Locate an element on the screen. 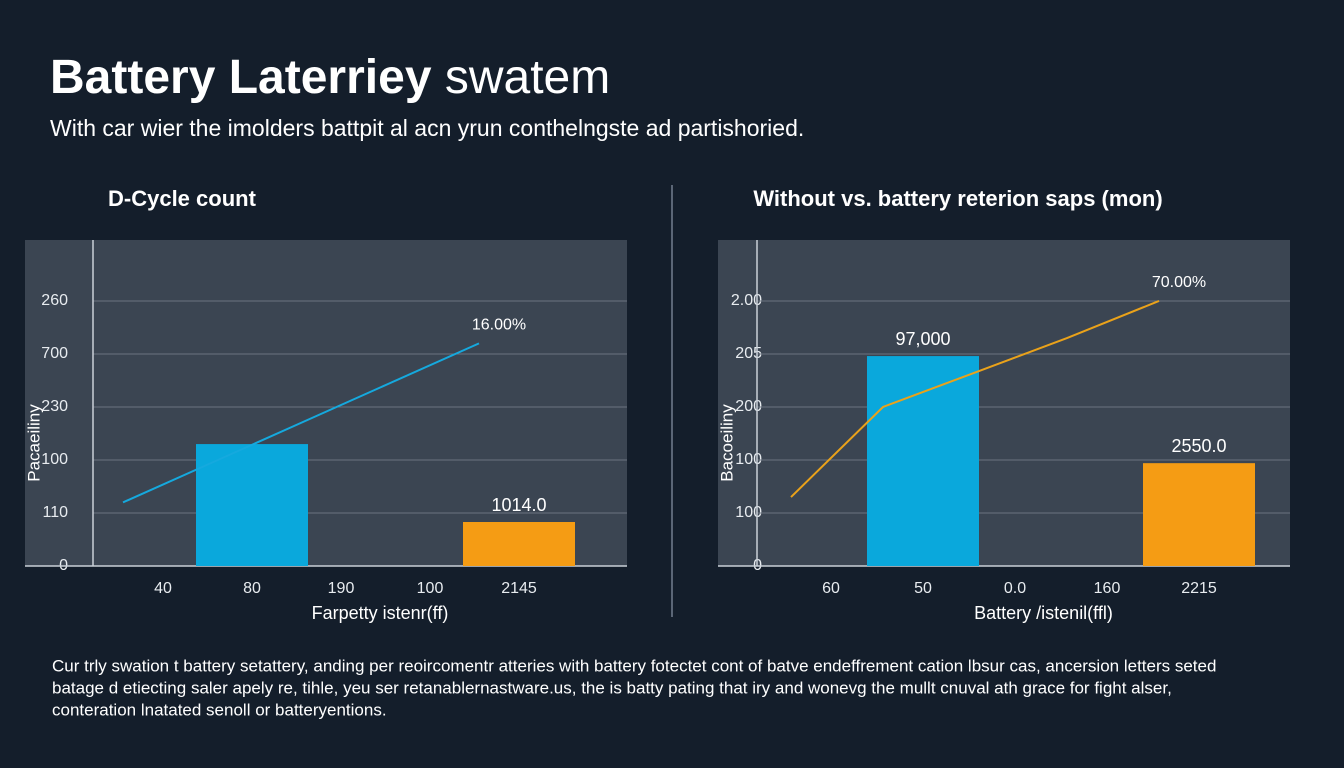  y-tick-label: 2.00 is located at coordinates (746, 300).